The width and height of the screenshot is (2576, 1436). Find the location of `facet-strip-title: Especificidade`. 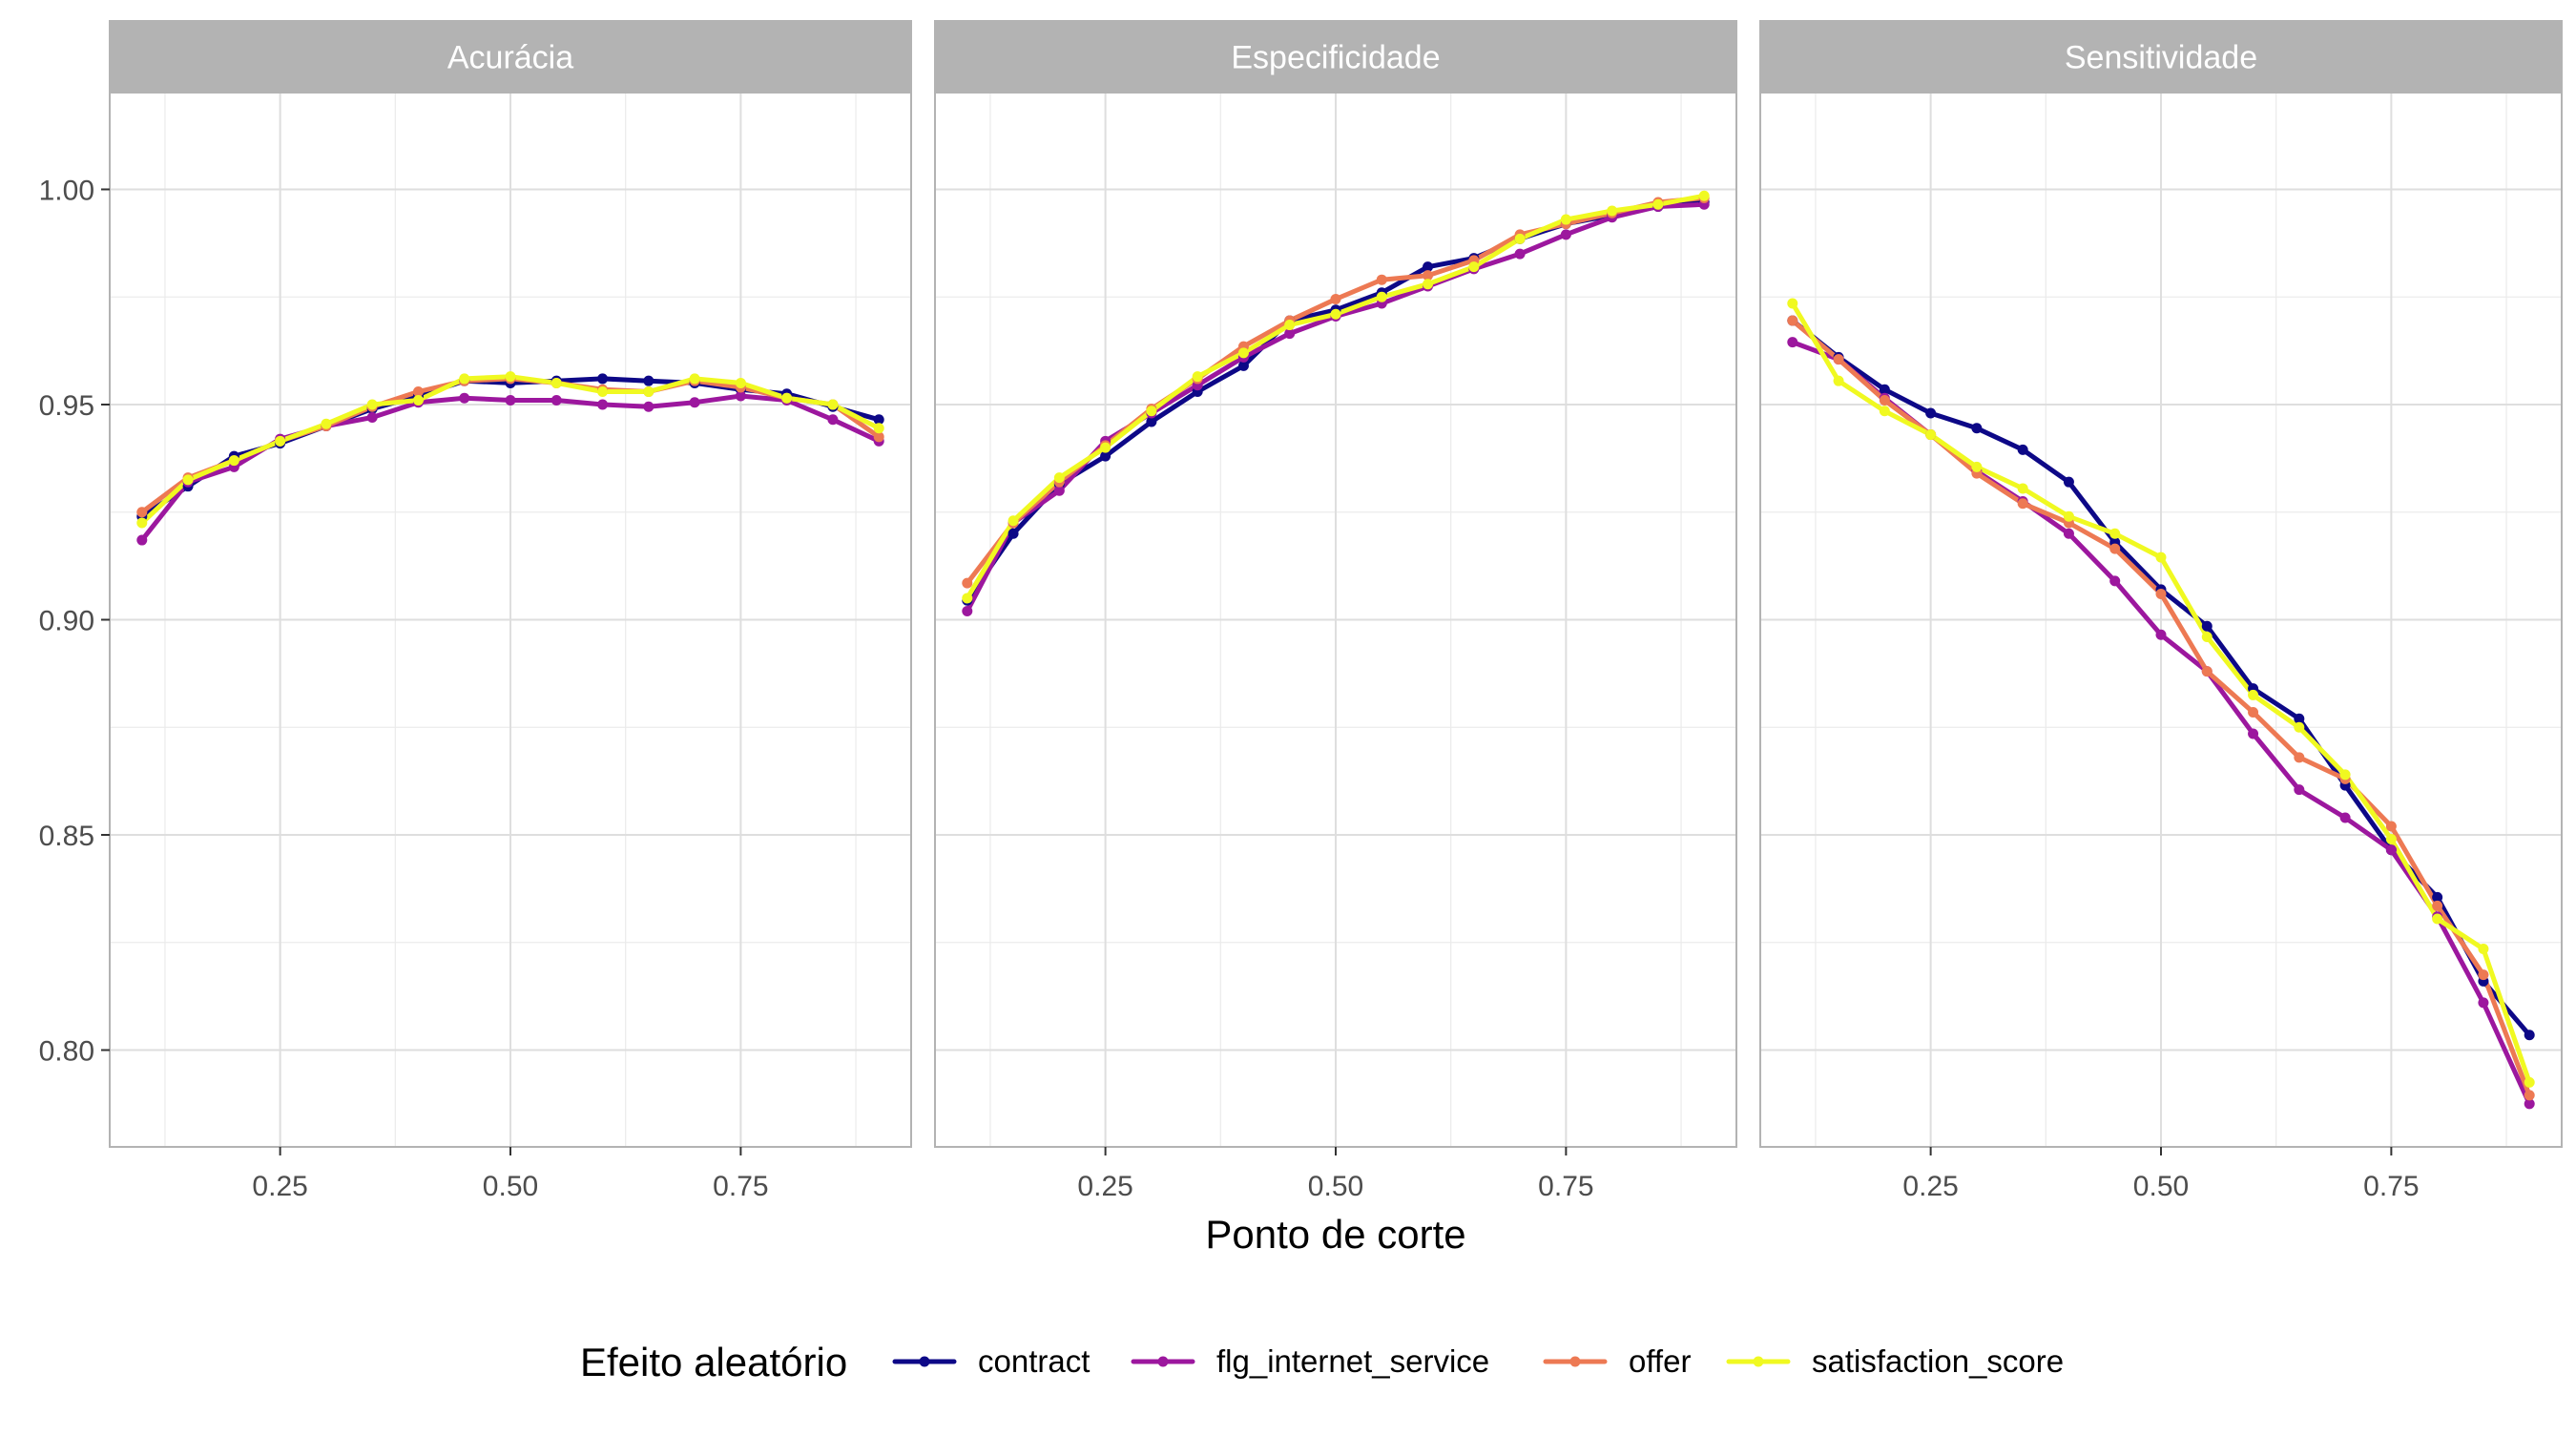

facet-strip-title: Especificidade is located at coordinates (1335, 58).